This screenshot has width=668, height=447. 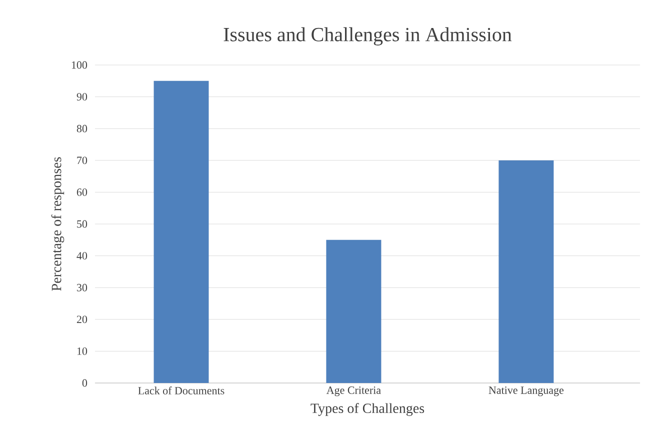 What do you see at coordinates (85, 383) in the screenshot?
I see `y-tick-label: 0` at bounding box center [85, 383].